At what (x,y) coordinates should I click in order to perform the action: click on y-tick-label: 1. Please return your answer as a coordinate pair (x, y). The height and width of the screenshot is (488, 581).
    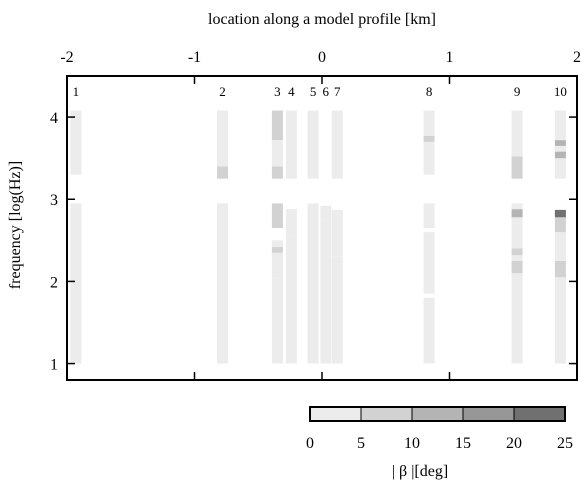
    Looking at the image, I should click on (54, 365).